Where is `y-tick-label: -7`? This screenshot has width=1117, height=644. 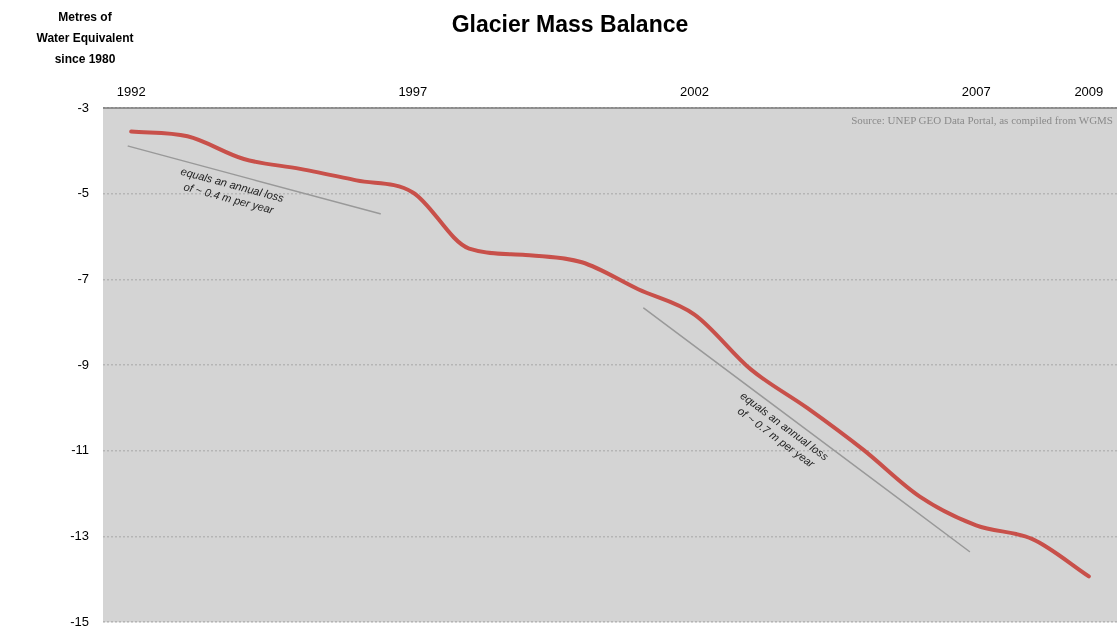
y-tick-label: -7 is located at coordinates (83, 278).